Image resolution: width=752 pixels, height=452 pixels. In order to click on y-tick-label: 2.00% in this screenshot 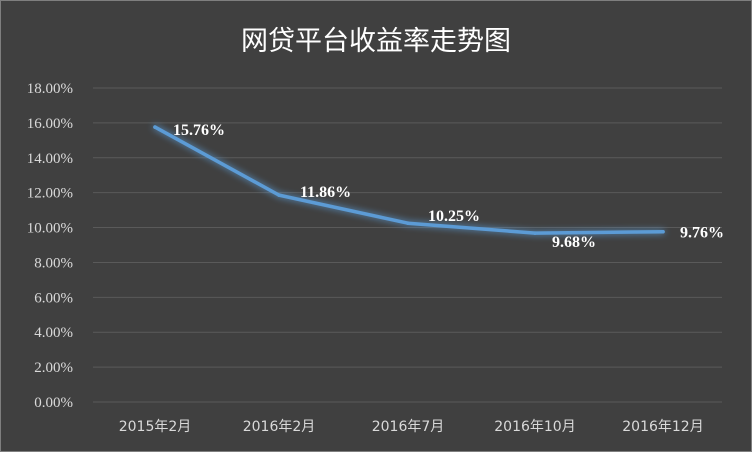, I will do `click(53, 368)`.